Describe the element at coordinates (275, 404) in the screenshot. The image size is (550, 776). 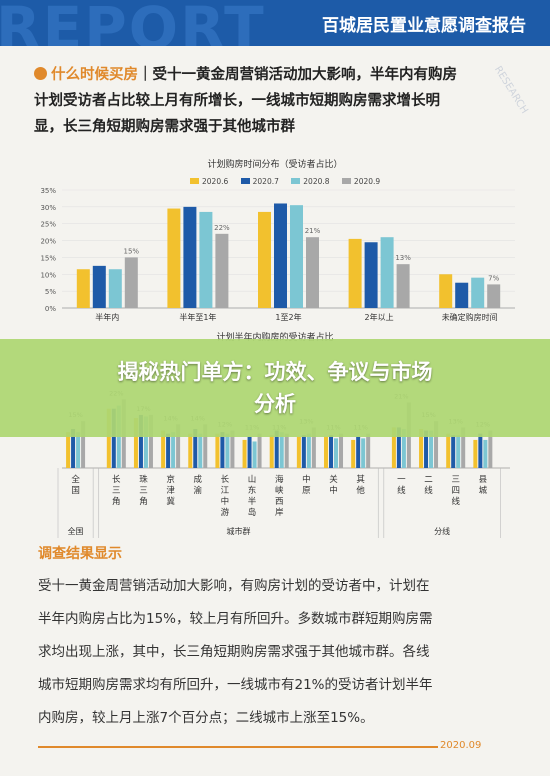
I see `banner-line-2: 分析` at that location.